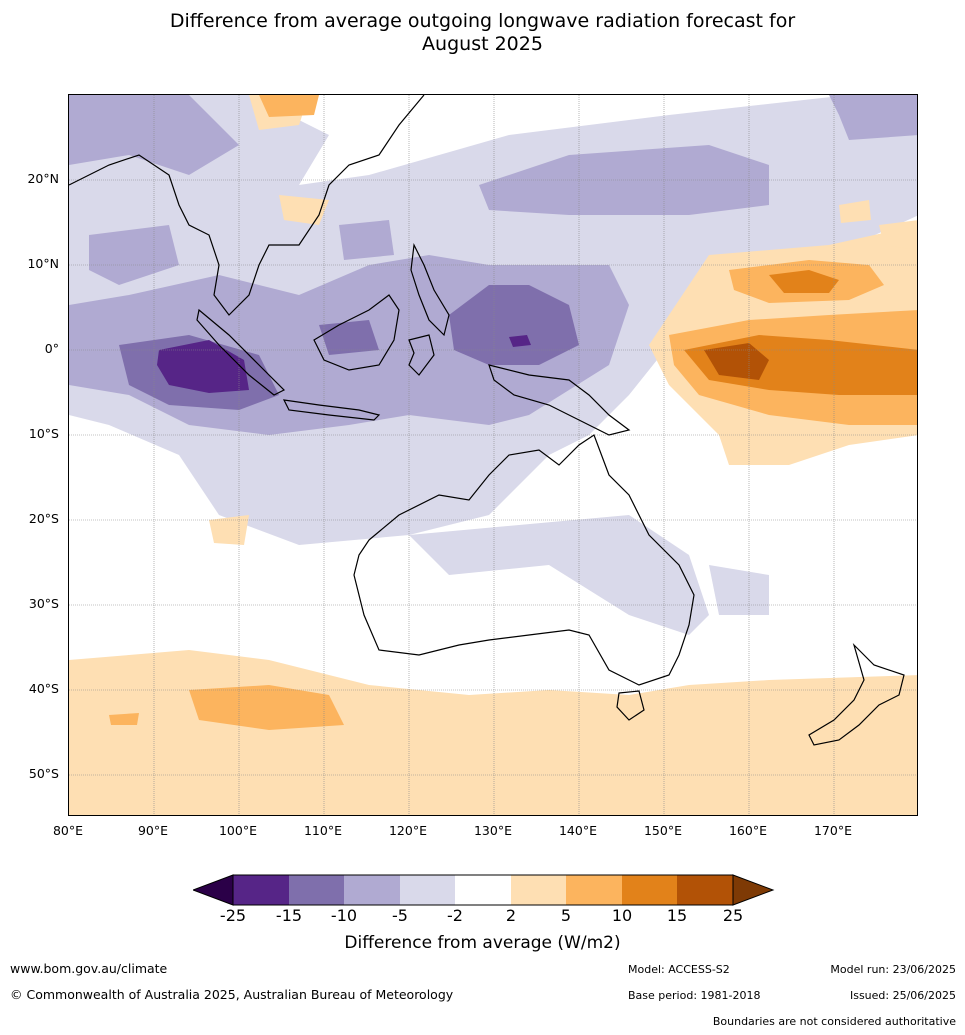 This screenshot has height=1035, width=965. I want to click on colorbar-over-arrow, so click(753, 890).